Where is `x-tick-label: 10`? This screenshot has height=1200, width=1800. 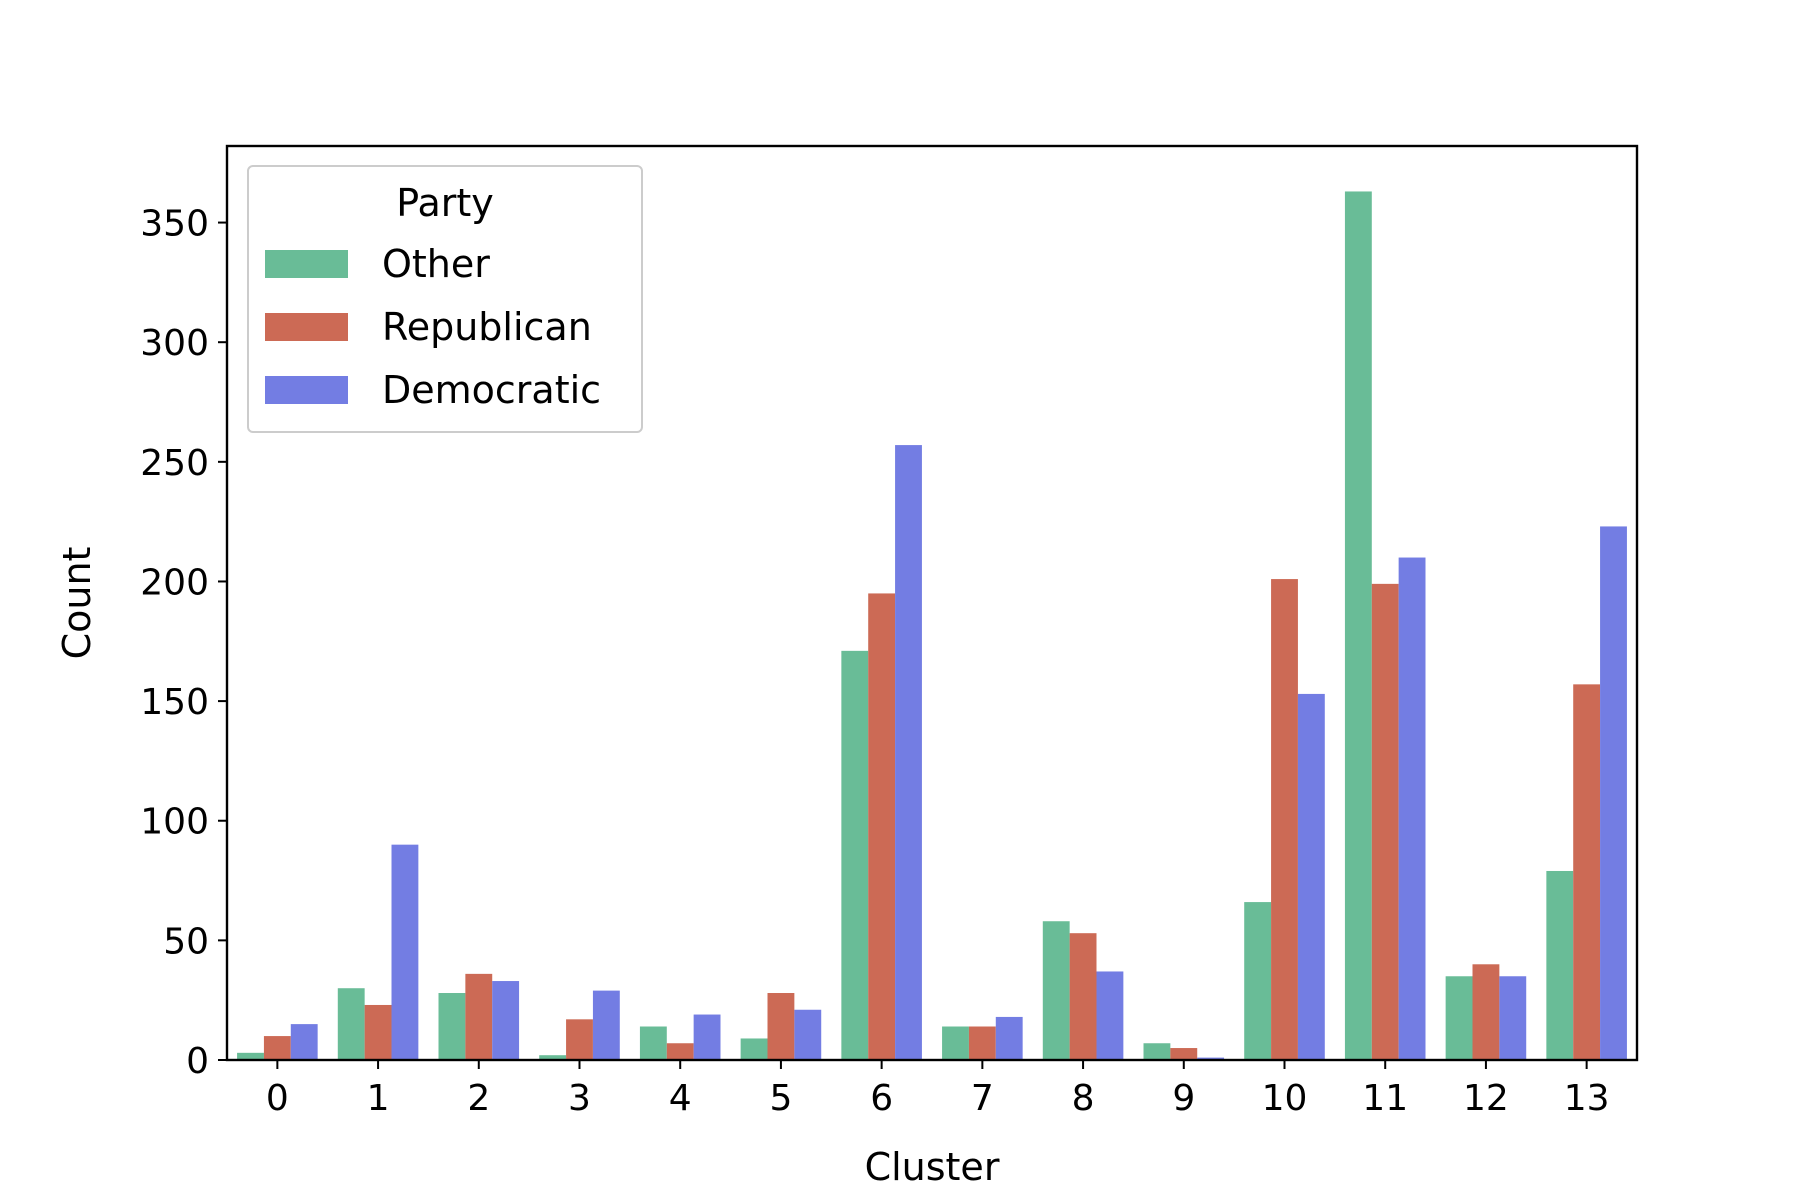 x-tick-label: 10 is located at coordinates (1285, 1098).